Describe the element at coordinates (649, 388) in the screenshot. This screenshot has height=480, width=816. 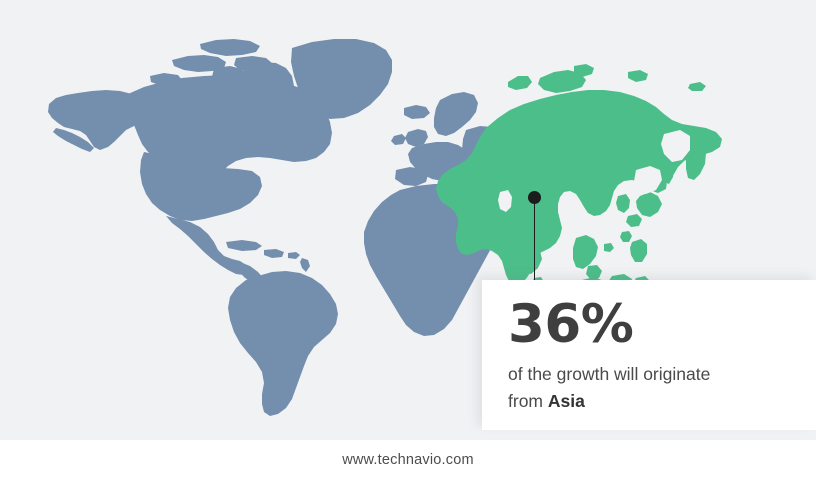
I see `growth-description: of the growth will originate from Asia` at that location.